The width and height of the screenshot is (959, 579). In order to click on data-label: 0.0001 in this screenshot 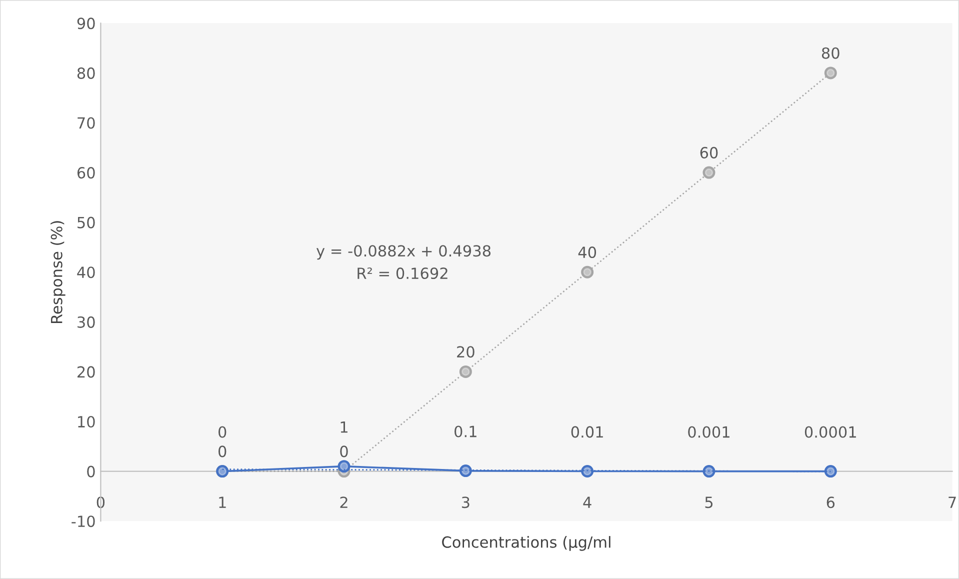, I will do `click(830, 432)`.